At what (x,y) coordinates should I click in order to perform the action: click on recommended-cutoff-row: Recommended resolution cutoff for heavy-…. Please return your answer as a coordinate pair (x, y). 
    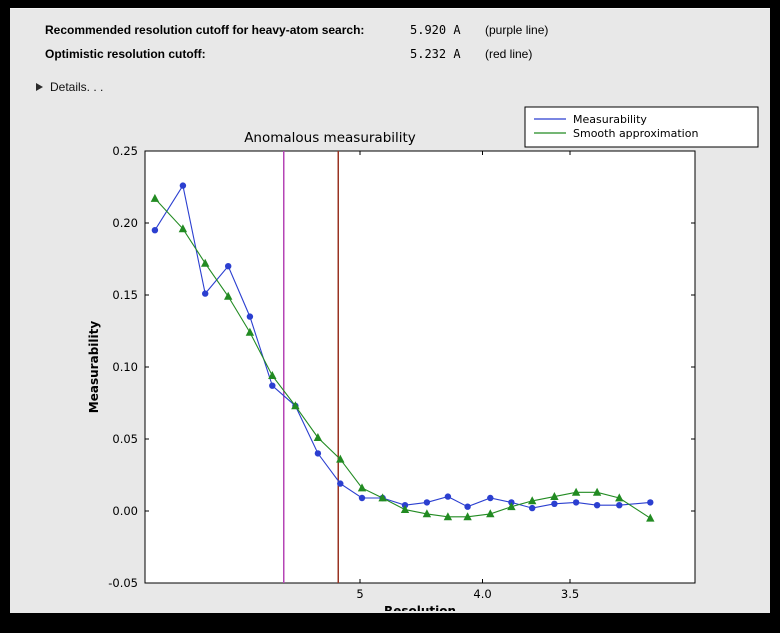
    Looking at the image, I should click on (400, 31).